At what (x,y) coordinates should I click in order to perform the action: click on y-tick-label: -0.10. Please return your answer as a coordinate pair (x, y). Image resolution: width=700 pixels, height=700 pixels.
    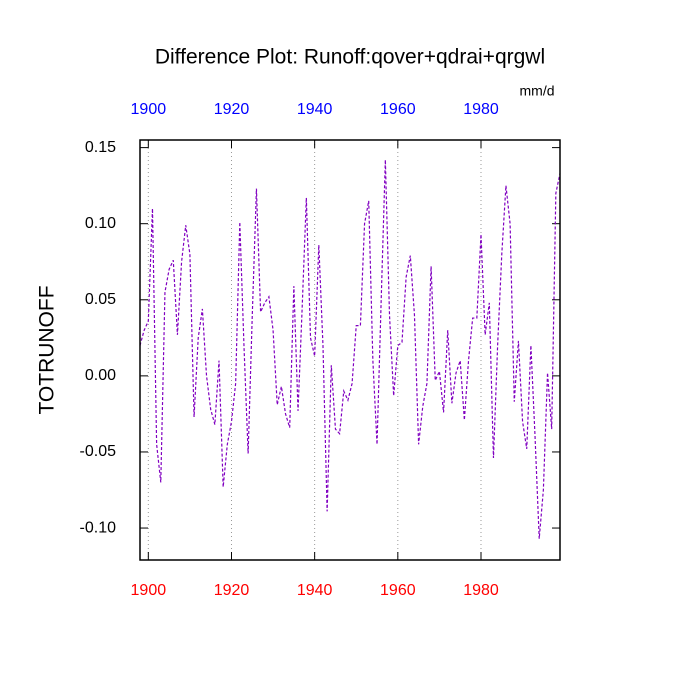
    Looking at the image, I should click on (98, 527).